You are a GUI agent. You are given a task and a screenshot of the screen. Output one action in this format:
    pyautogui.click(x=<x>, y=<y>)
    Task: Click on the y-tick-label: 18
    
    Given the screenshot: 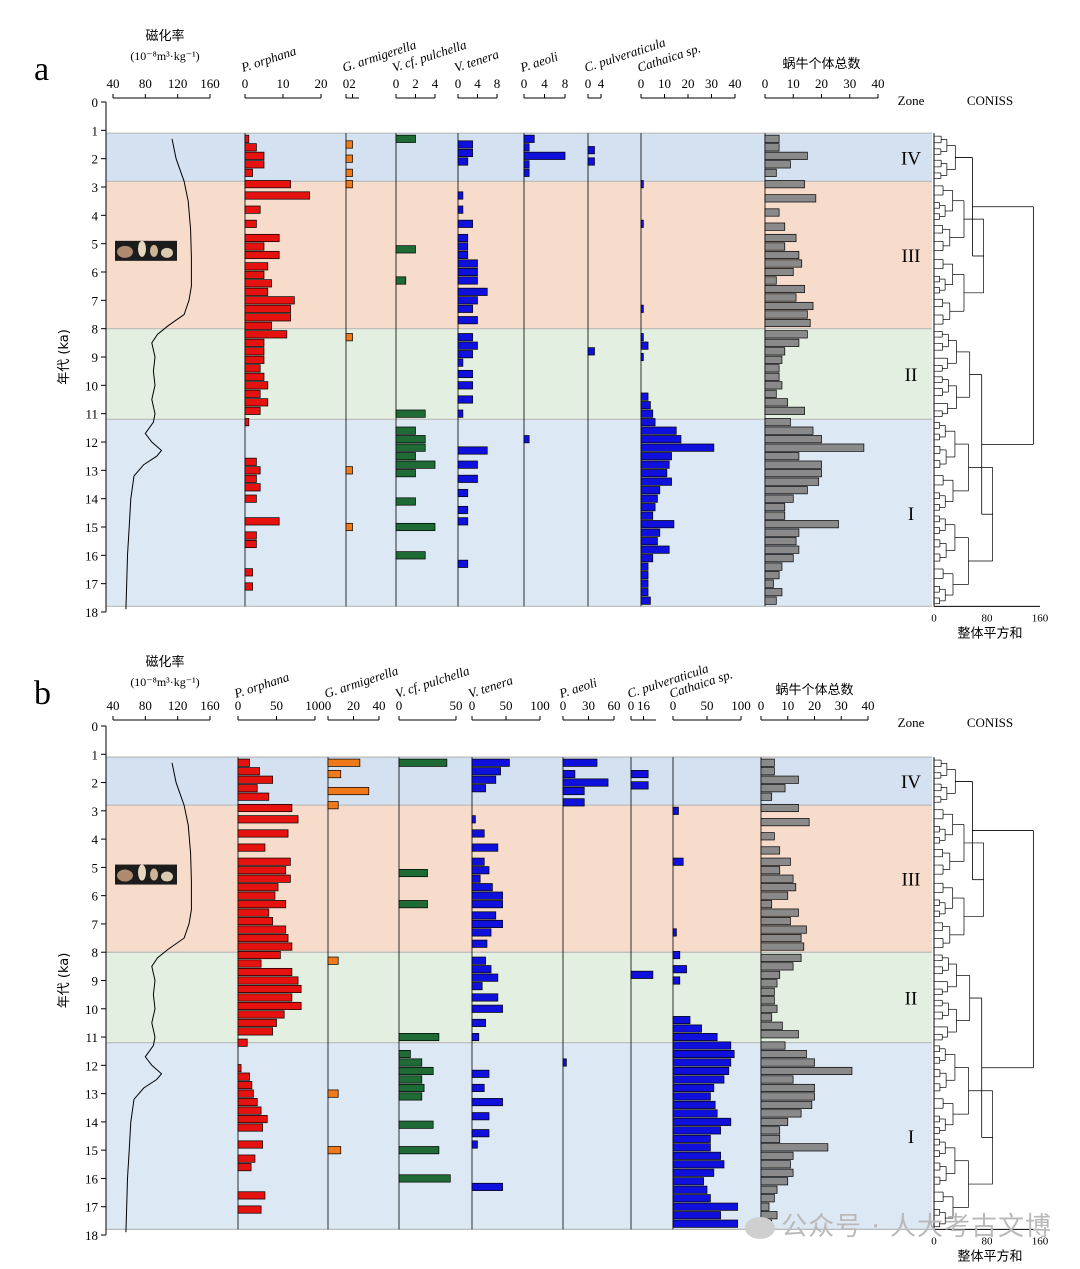 What is the action you would take?
    pyautogui.click(x=91, y=612)
    